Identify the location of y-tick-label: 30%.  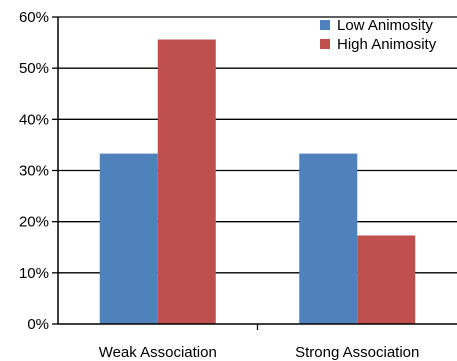
(34, 171).